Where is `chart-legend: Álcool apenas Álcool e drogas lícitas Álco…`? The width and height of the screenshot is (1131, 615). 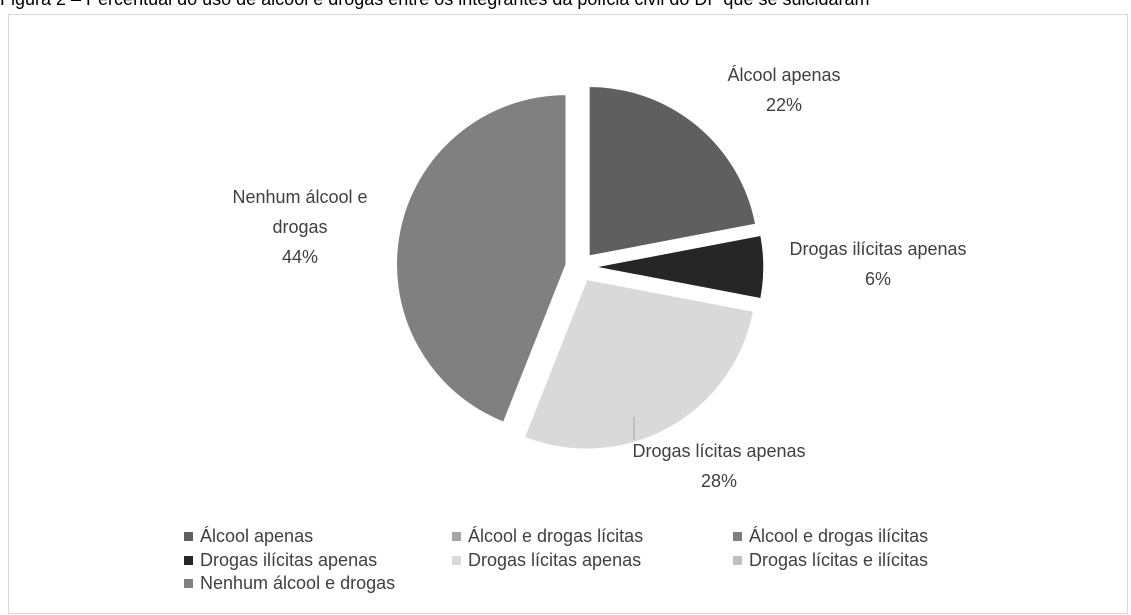
chart-legend: Álcool apenas Álcool e drogas lícitas Álco… is located at coordinates (556, 559).